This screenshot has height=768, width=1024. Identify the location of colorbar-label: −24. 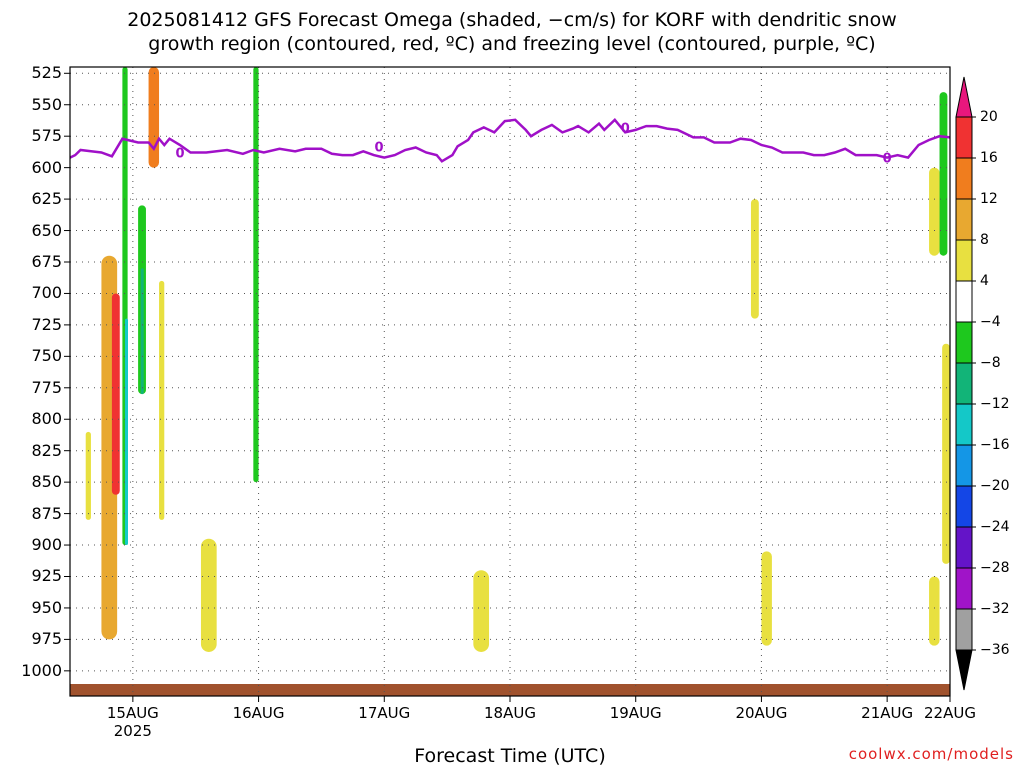
(995, 527).